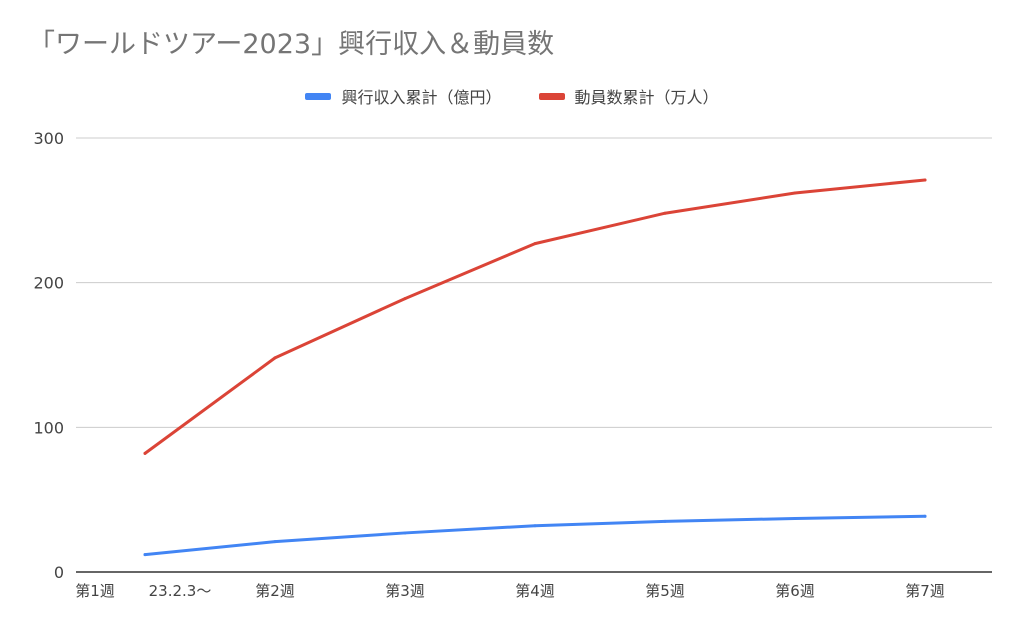 The height and width of the screenshot is (633, 1024). What do you see at coordinates (795, 591) in the screenshot?
I see `x-tick-label-6: 第6週` at bounding box center [795, 591].